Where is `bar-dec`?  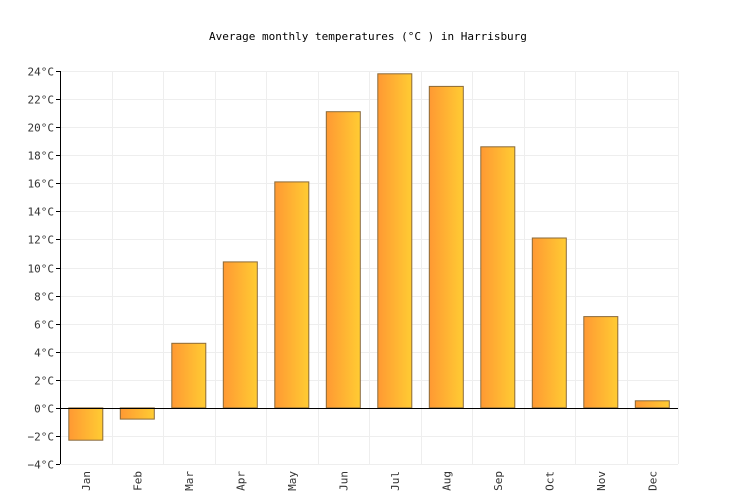
bar-dec is located at coordinates (652, 404).